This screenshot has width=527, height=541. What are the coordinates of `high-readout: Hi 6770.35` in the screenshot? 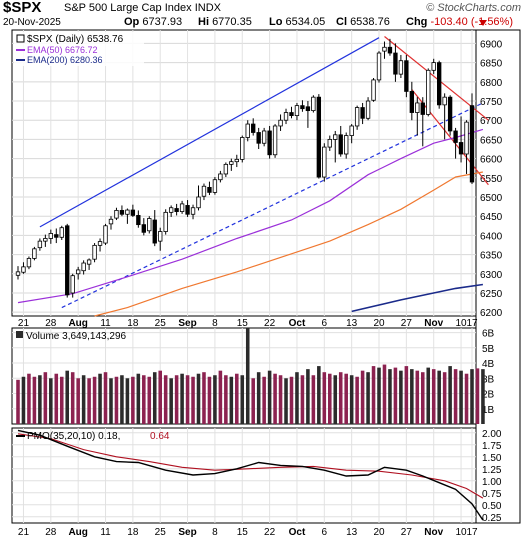 It's located at (225, 22).